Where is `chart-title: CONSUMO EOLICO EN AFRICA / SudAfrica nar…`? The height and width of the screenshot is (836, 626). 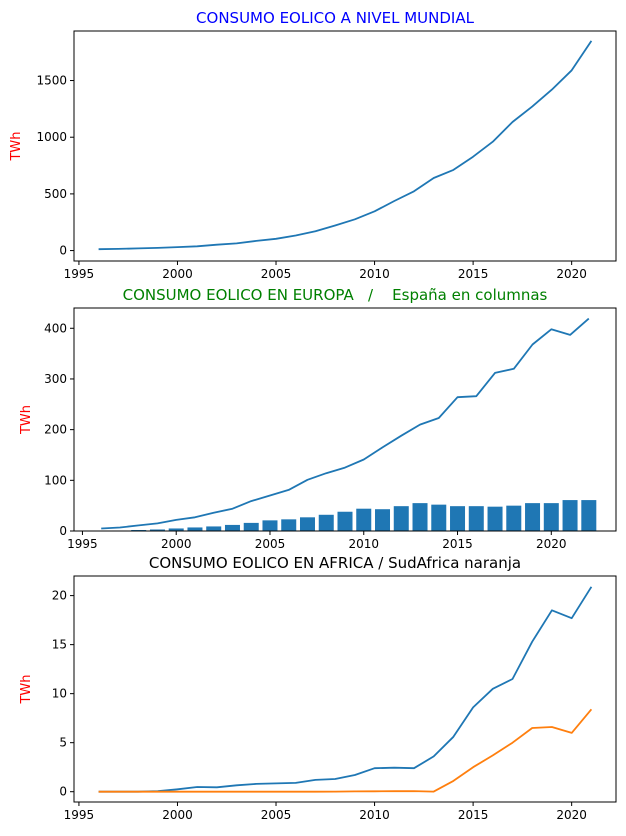
chart-title: CONSUMO EOLICO EN AFRICA / SudAfrica nar… is located at coordinates (335, 563).